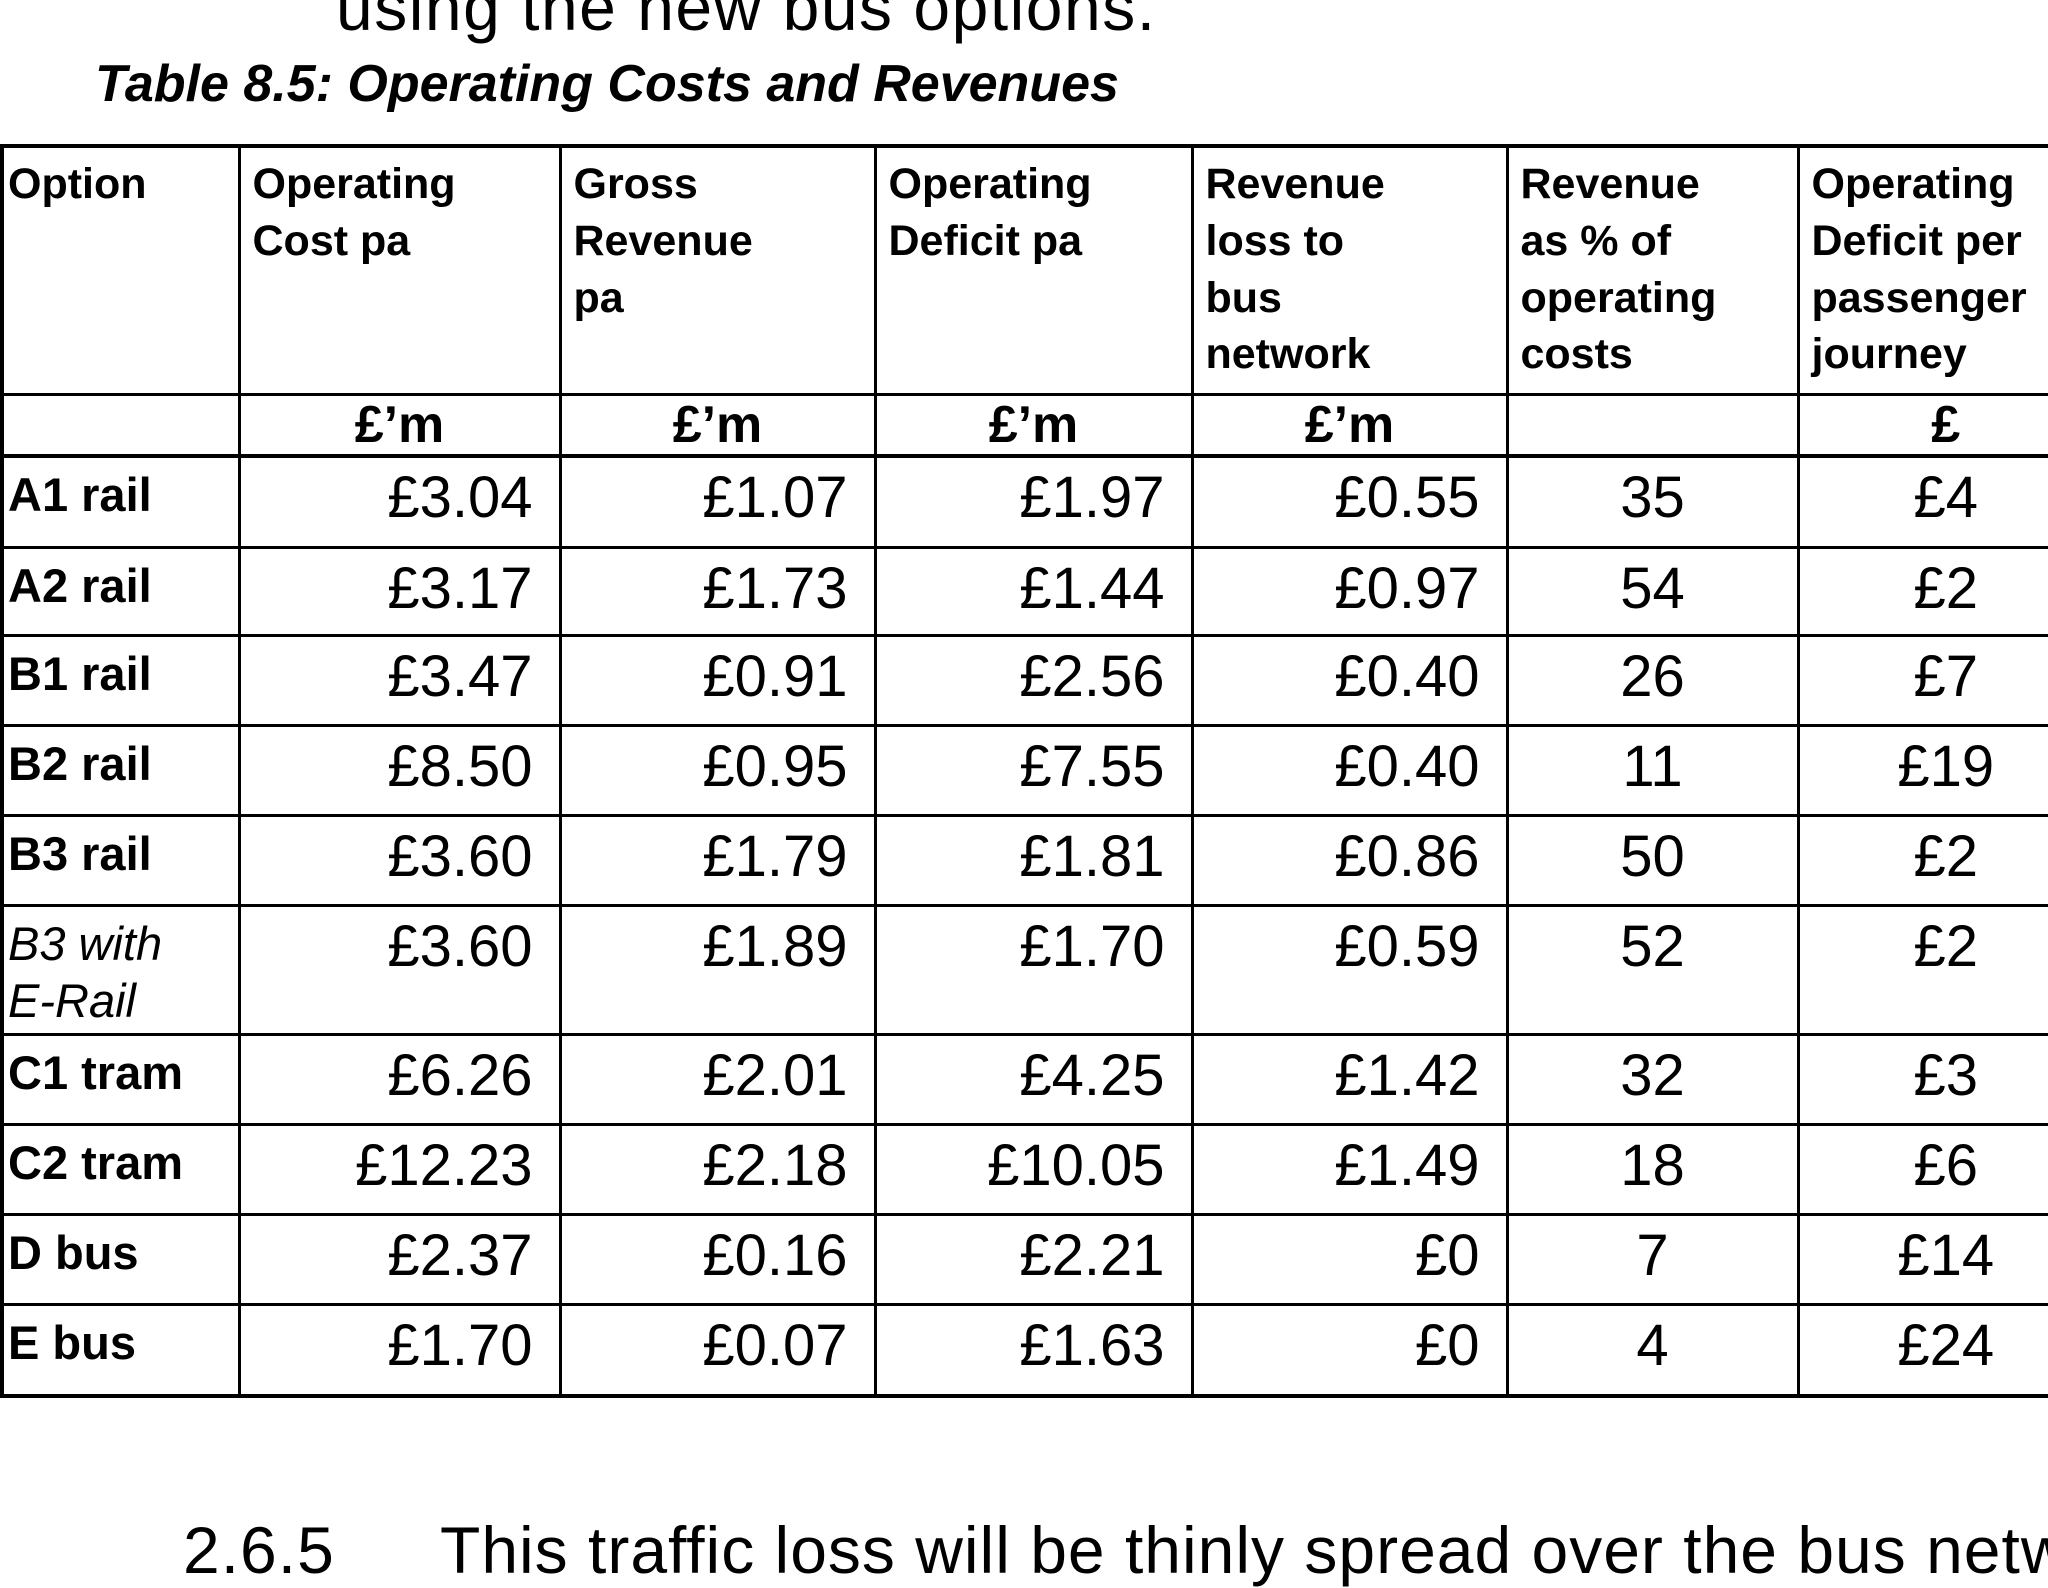 The width and height of the screenshot is (2048, 1588). Describe the element at coordinates (717, 501) in the screenshot. I see `cell-gross-revenue: £1.07` at that location.